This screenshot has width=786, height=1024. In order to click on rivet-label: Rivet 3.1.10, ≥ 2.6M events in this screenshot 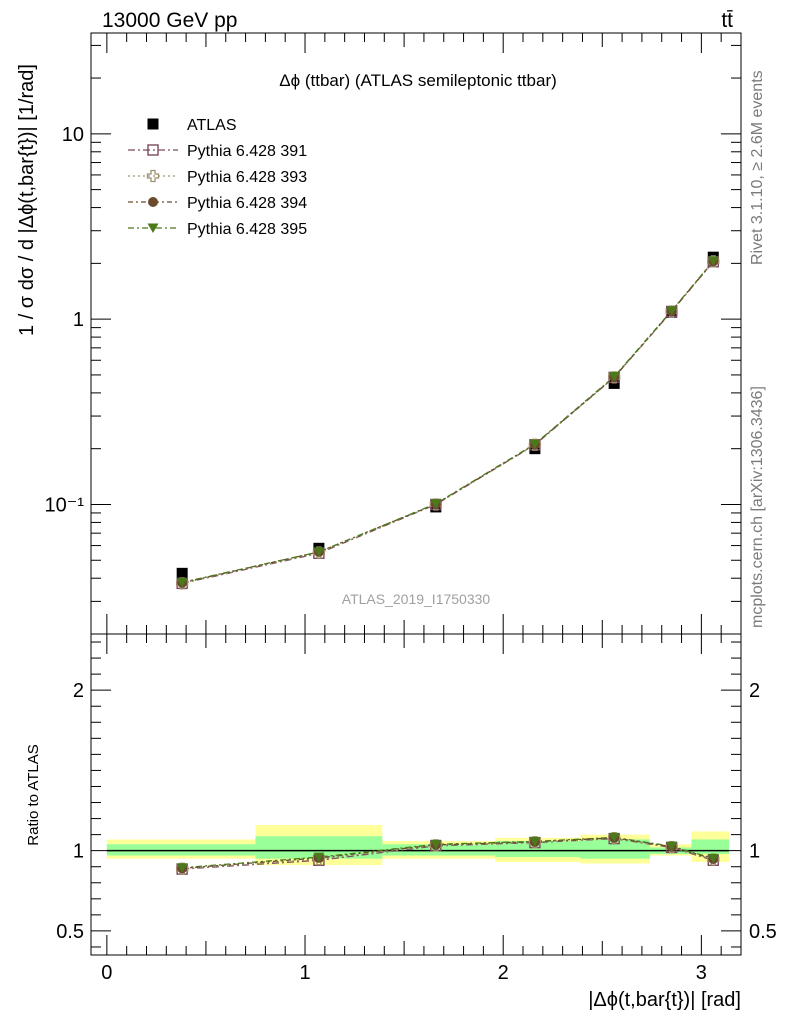, I will do `click(757, 167)`.